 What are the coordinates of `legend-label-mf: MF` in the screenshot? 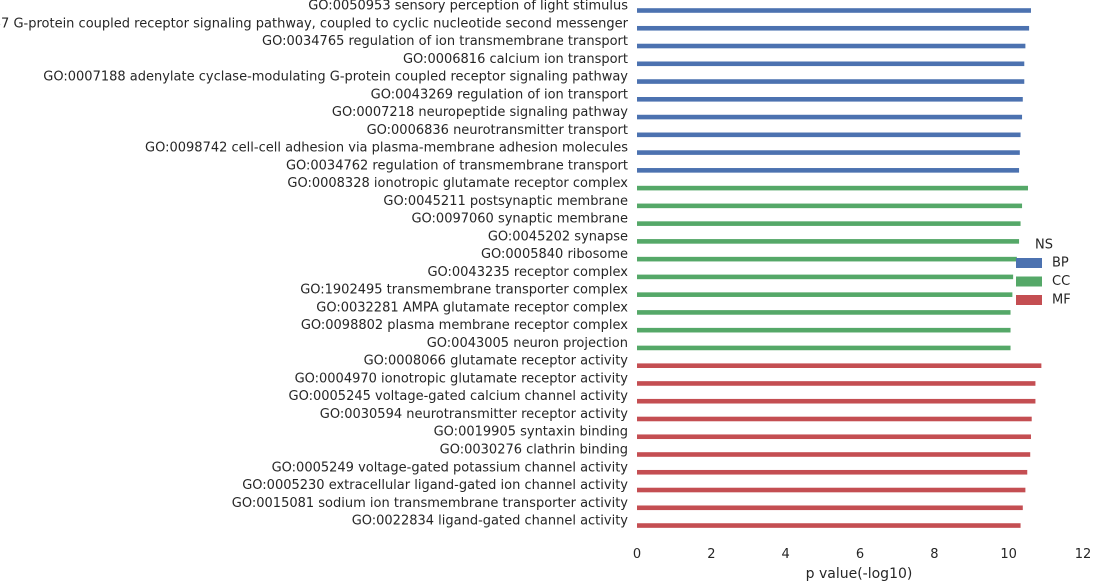 It's located at (1061, 300).